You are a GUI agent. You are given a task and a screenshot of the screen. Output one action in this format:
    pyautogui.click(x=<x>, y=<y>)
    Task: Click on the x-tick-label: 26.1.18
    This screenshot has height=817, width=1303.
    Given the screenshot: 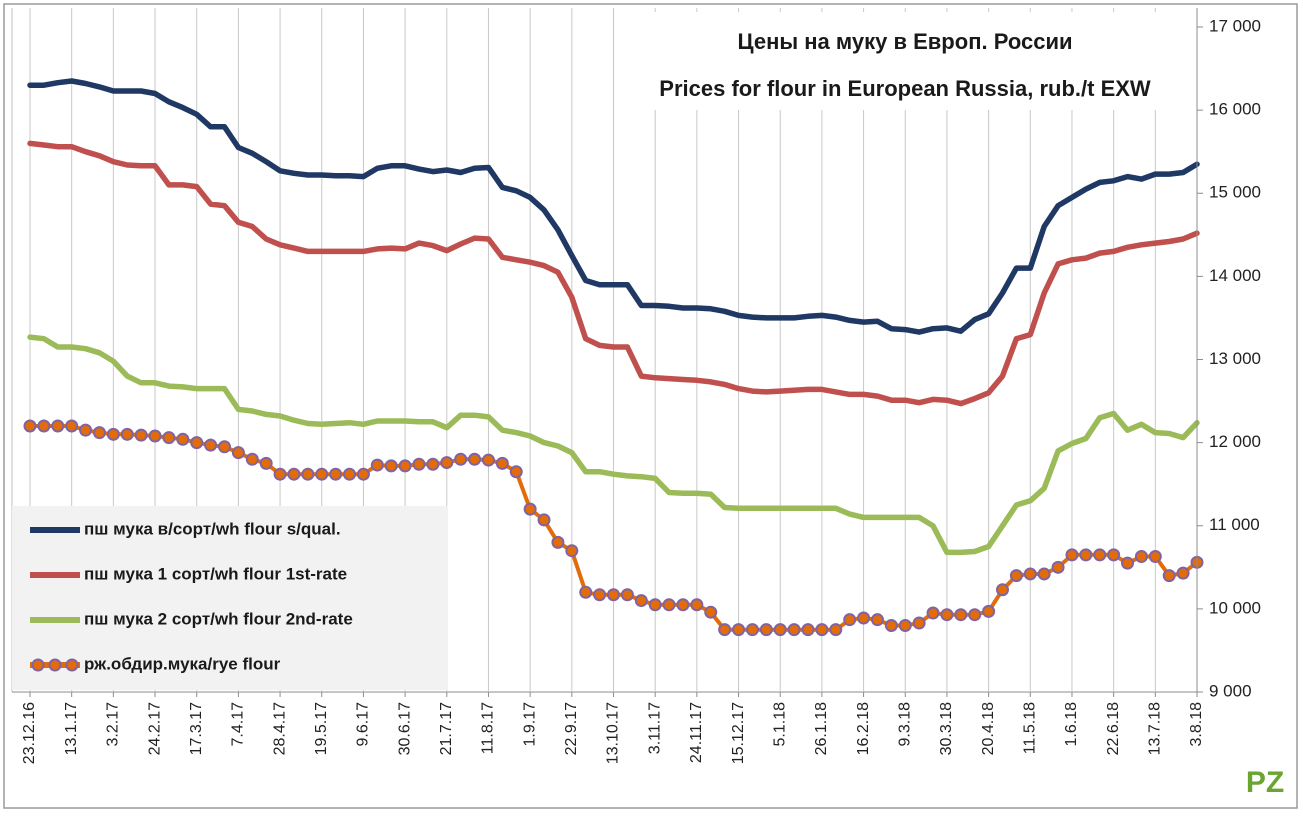 What is the action you would take?
    pyautogui.click(x=821, y=728)
    